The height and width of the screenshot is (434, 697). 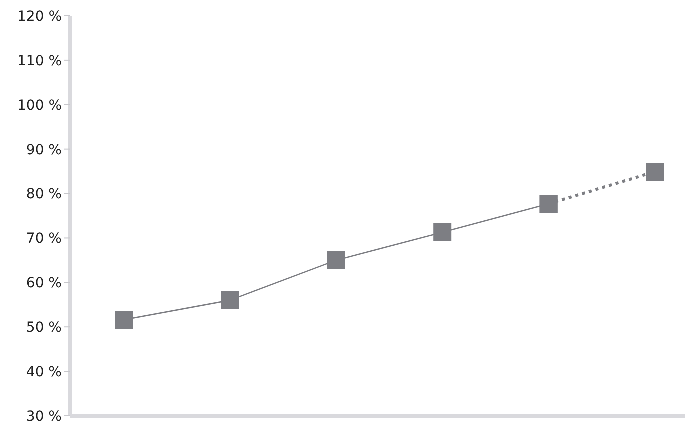 What do you see at coordinates (44, 372) in the screenshot?
I see `y-tick-label: 40 %` at bounding box center [44, 372].